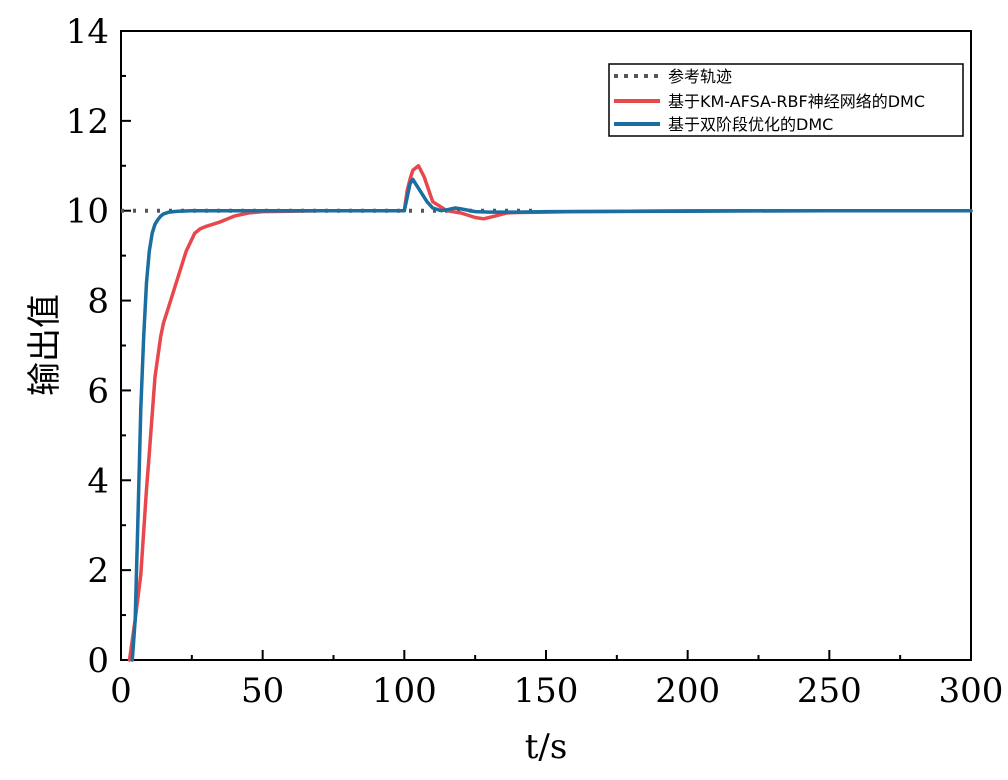  I want to click on legend-label-reference: 参考轨迹, so click(700, 76).